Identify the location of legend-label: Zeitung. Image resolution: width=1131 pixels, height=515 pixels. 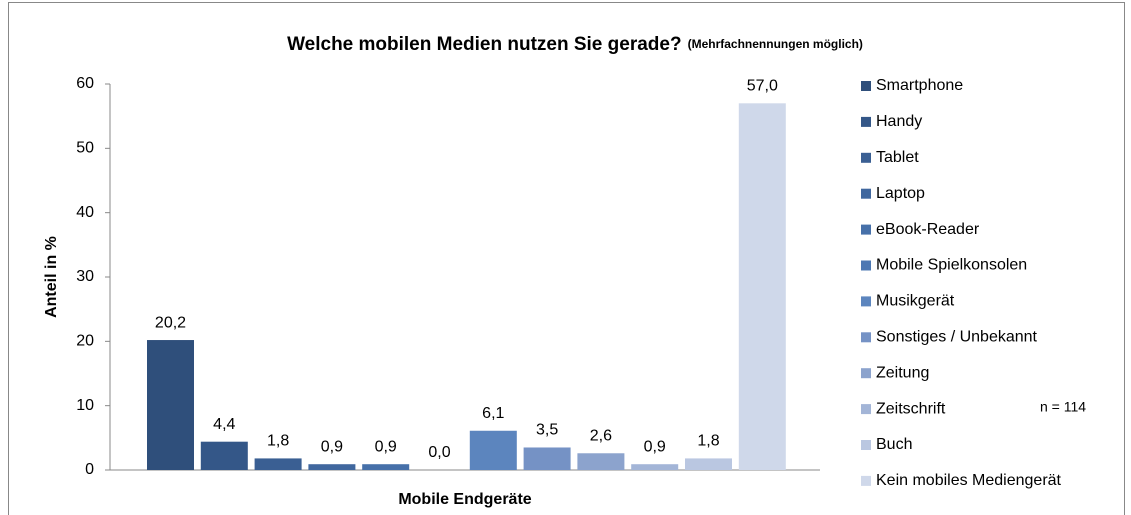
(902, 372).